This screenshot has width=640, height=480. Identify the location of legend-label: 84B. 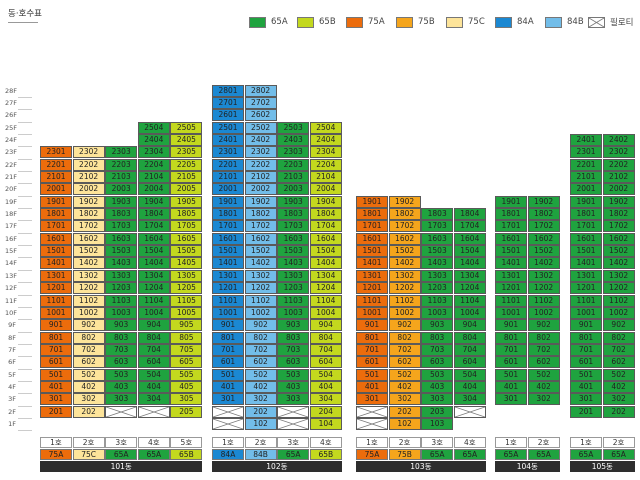
(575, 22).